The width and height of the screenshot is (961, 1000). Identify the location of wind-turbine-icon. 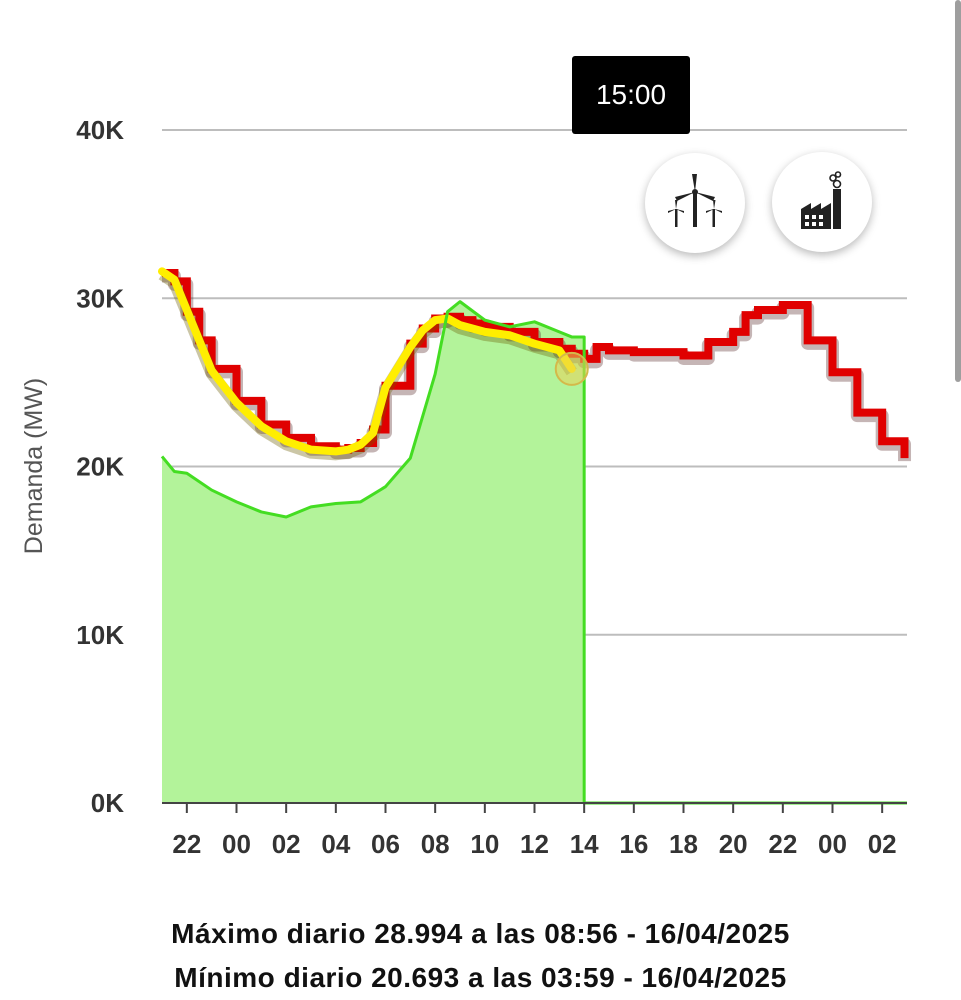
(695, 203).